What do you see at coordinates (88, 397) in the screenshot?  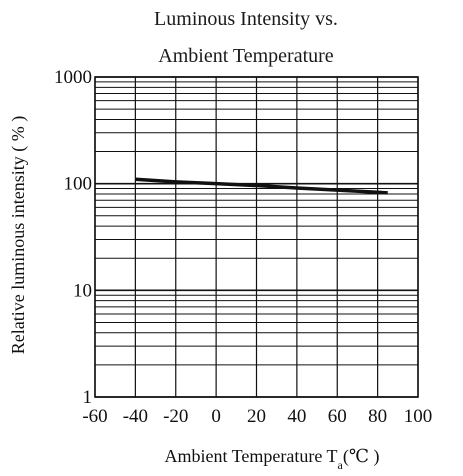 I see `y-tick-label: 1` at bounding box center [88, 397].